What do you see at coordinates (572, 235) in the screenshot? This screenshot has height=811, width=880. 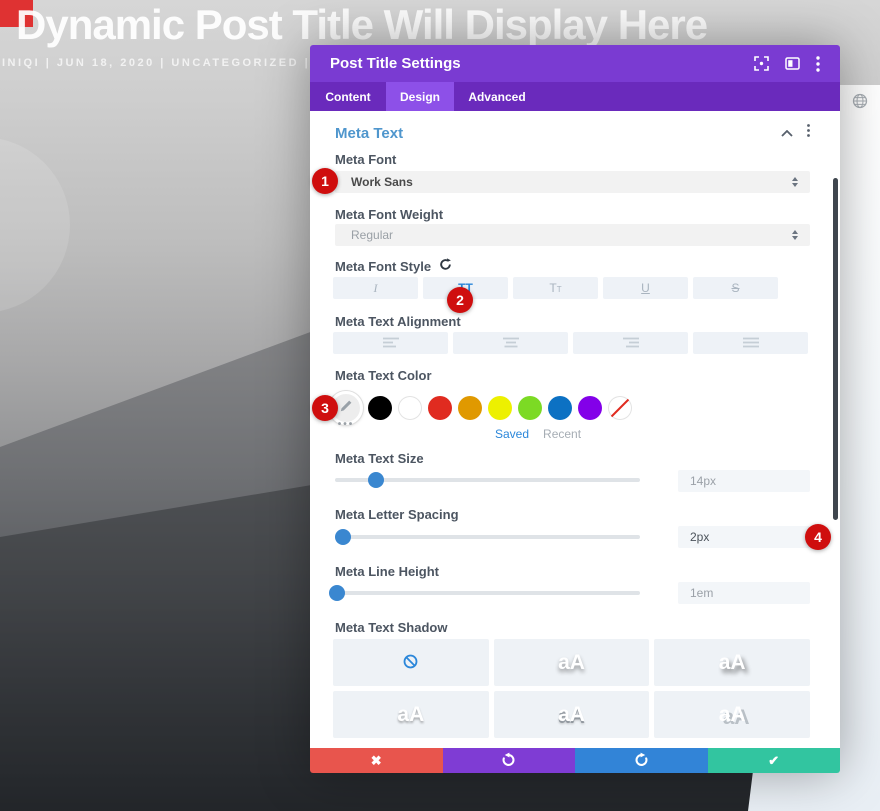 I see `meta-font-weight-select: Regular` at bounding box center [572, 235].